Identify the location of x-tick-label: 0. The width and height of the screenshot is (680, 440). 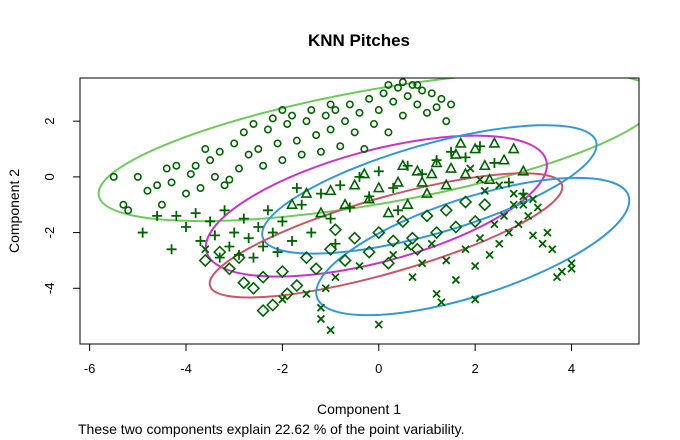
(378, 368).